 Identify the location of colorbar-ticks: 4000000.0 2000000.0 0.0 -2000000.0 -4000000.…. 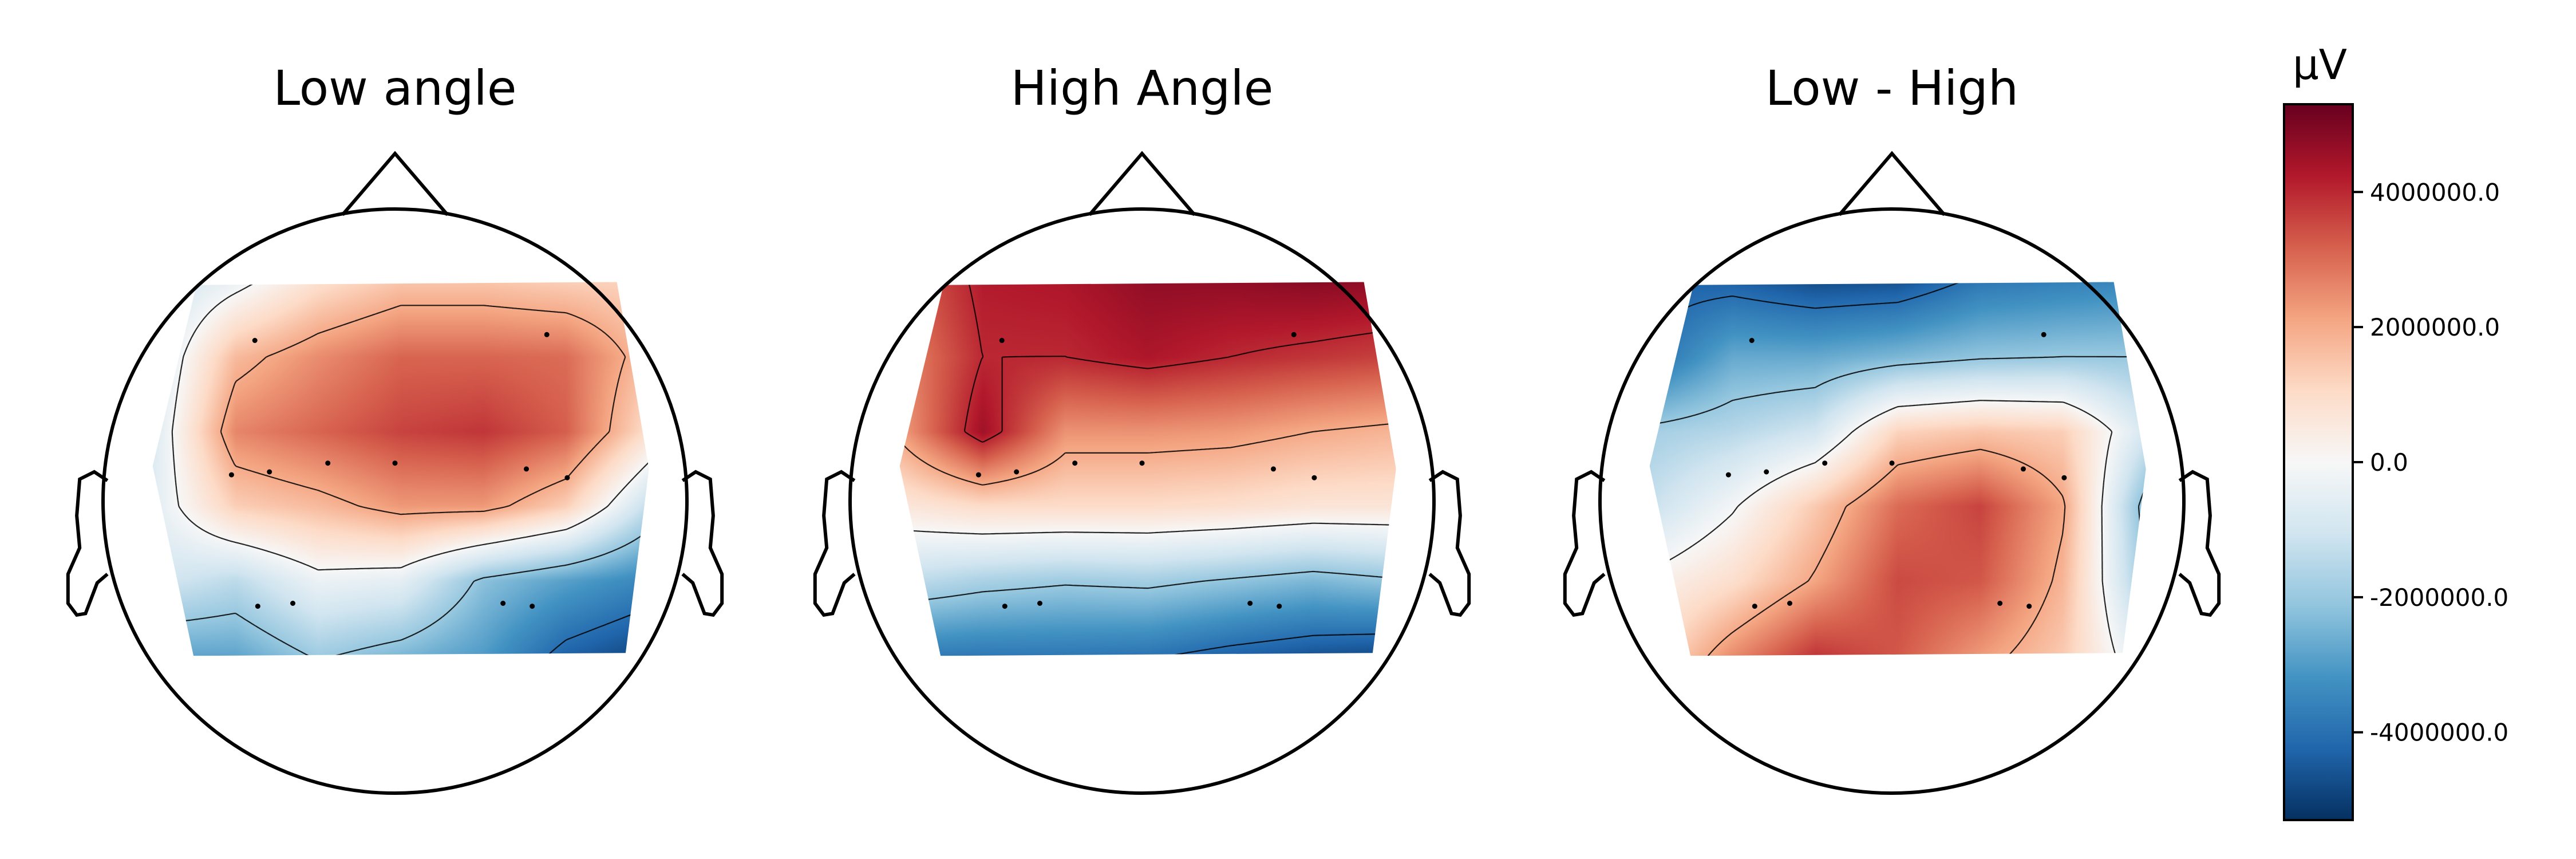
(2430, 462).